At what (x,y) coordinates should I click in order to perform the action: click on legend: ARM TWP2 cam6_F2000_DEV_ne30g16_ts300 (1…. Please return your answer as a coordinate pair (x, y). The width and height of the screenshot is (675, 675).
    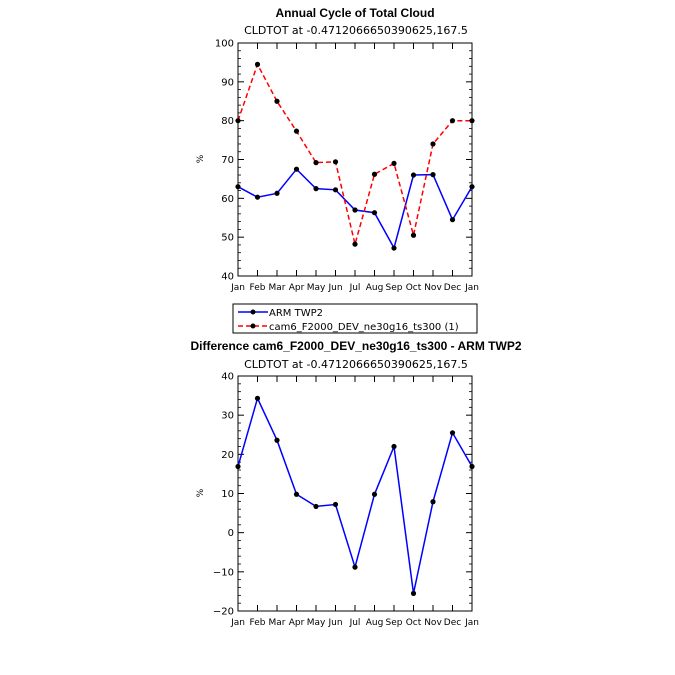
    Looking at the image, I should click on (355, 318).